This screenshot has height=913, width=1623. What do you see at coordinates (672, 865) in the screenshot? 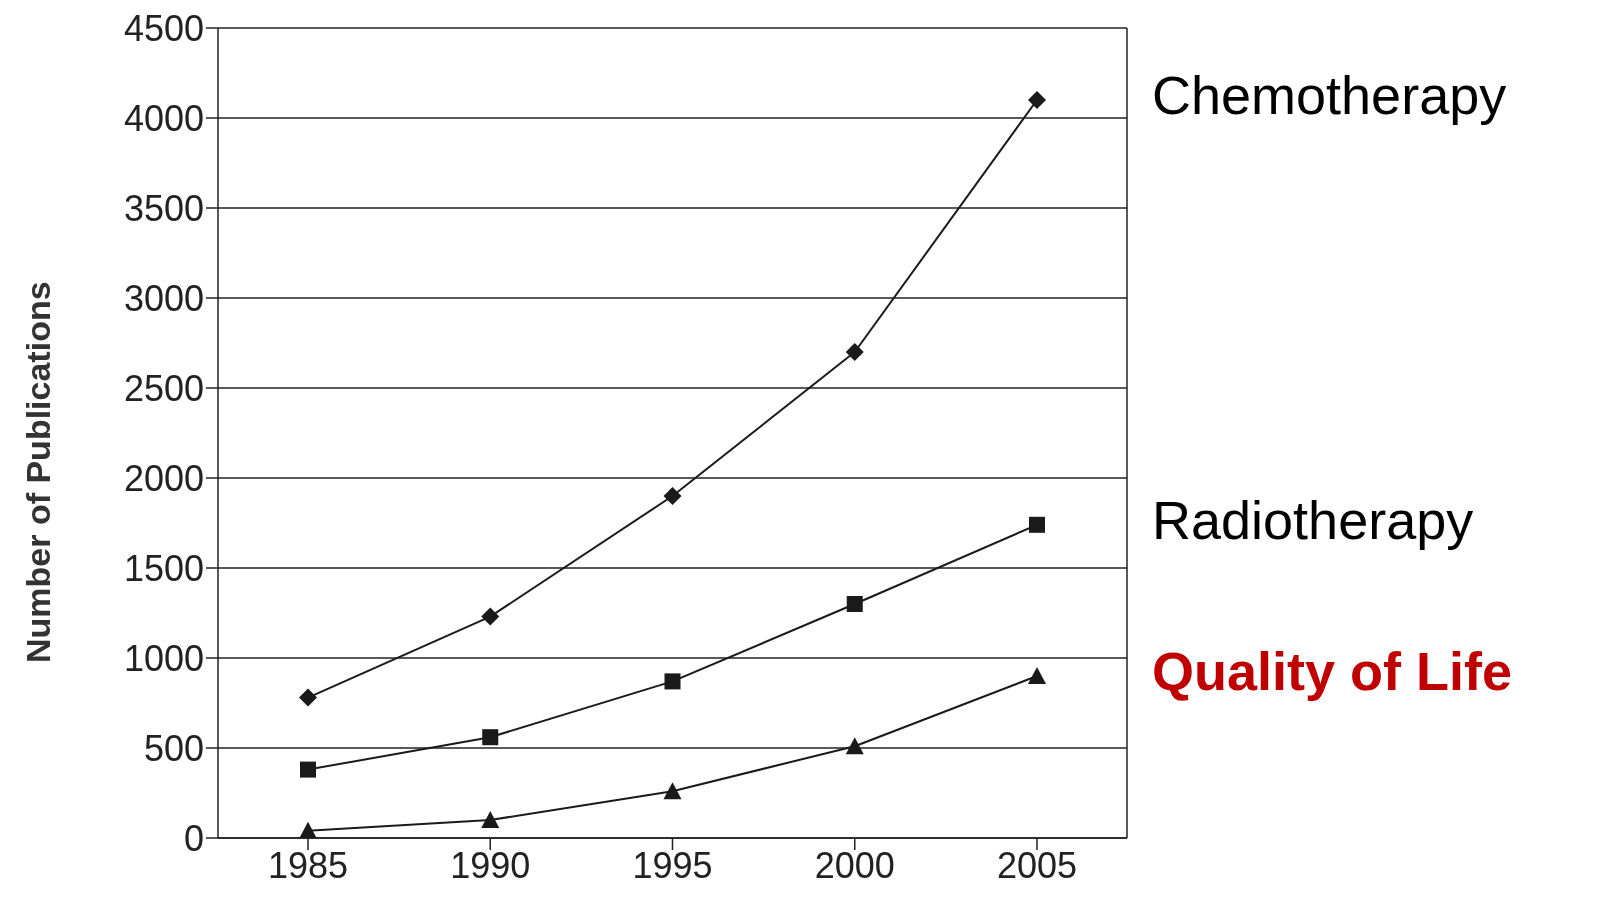
I see `x-tick-label: 1995` at bounding box center [672, 865].